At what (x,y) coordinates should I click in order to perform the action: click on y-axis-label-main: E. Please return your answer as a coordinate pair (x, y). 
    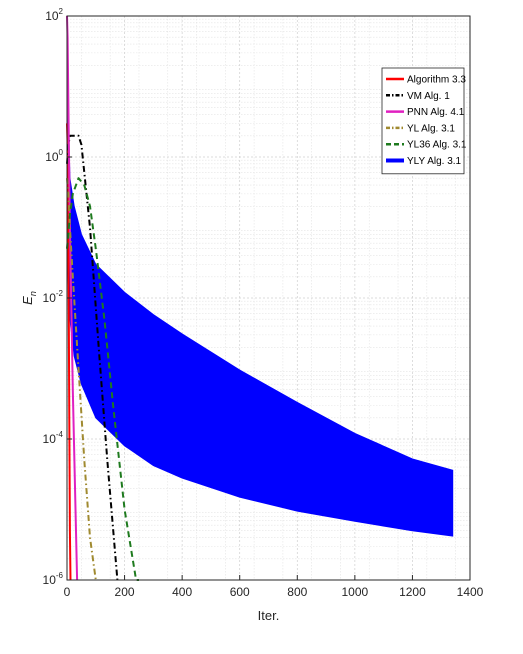
    Looking at the image, I should click on (27, 300).